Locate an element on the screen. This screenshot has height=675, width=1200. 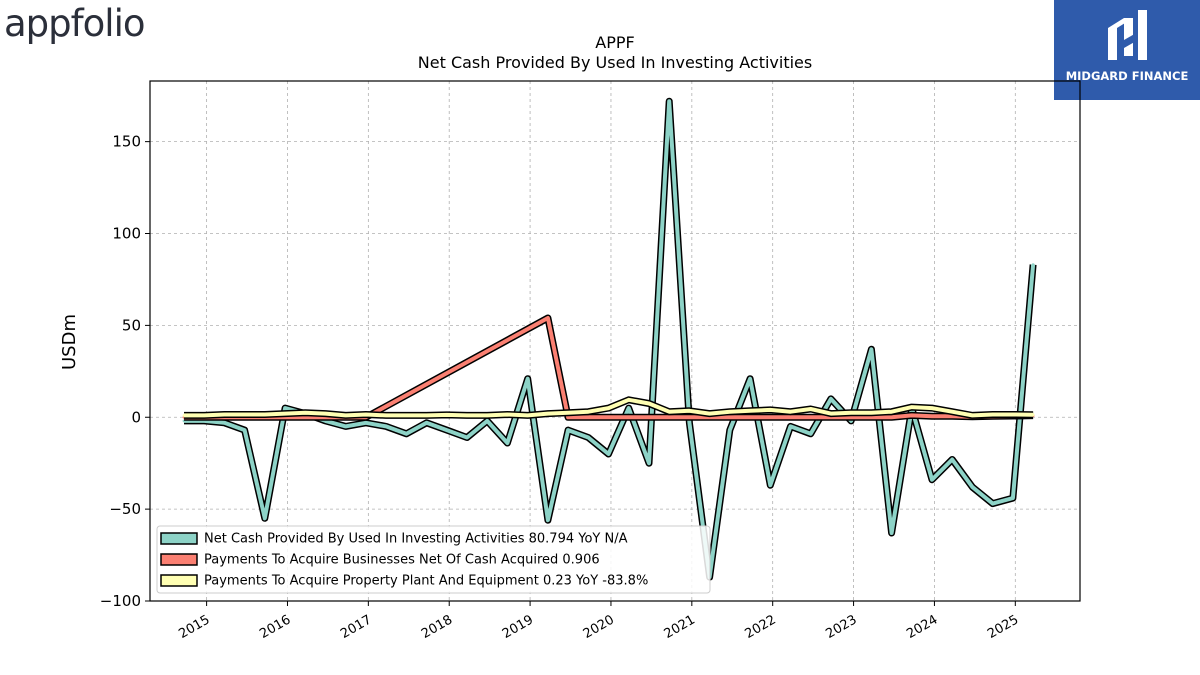
series-line-outline is located at coordinates (609, 367).